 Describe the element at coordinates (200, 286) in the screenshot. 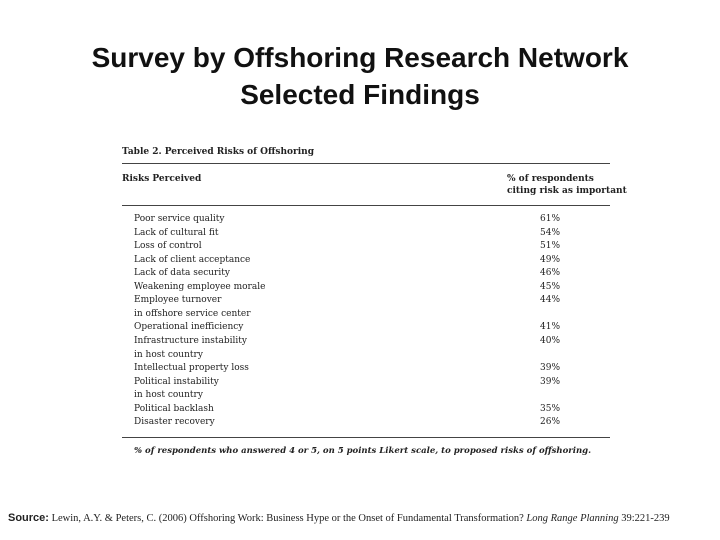

I see `cell-risk: Weakening employee morale` at that location.